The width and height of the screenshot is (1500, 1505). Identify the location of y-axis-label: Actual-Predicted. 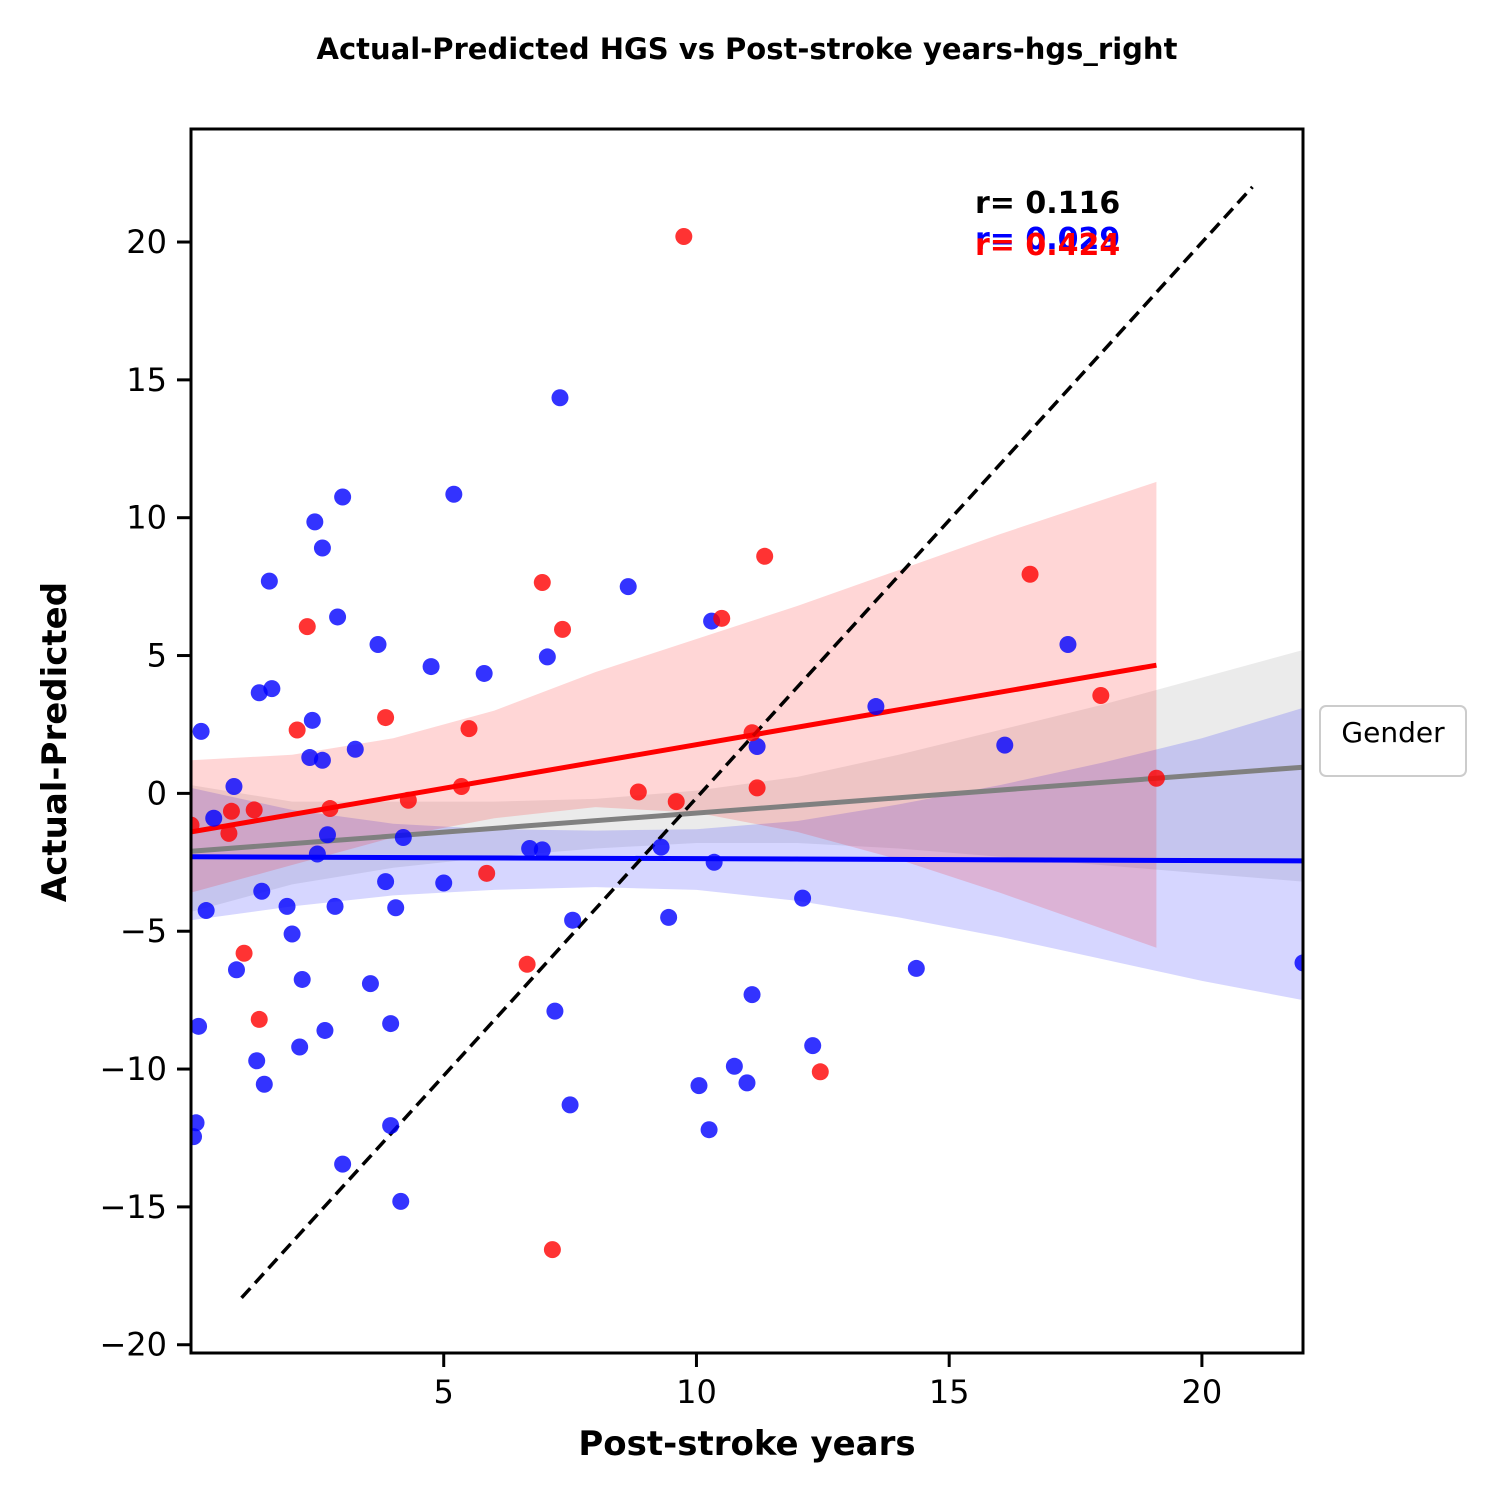
(55, 742).